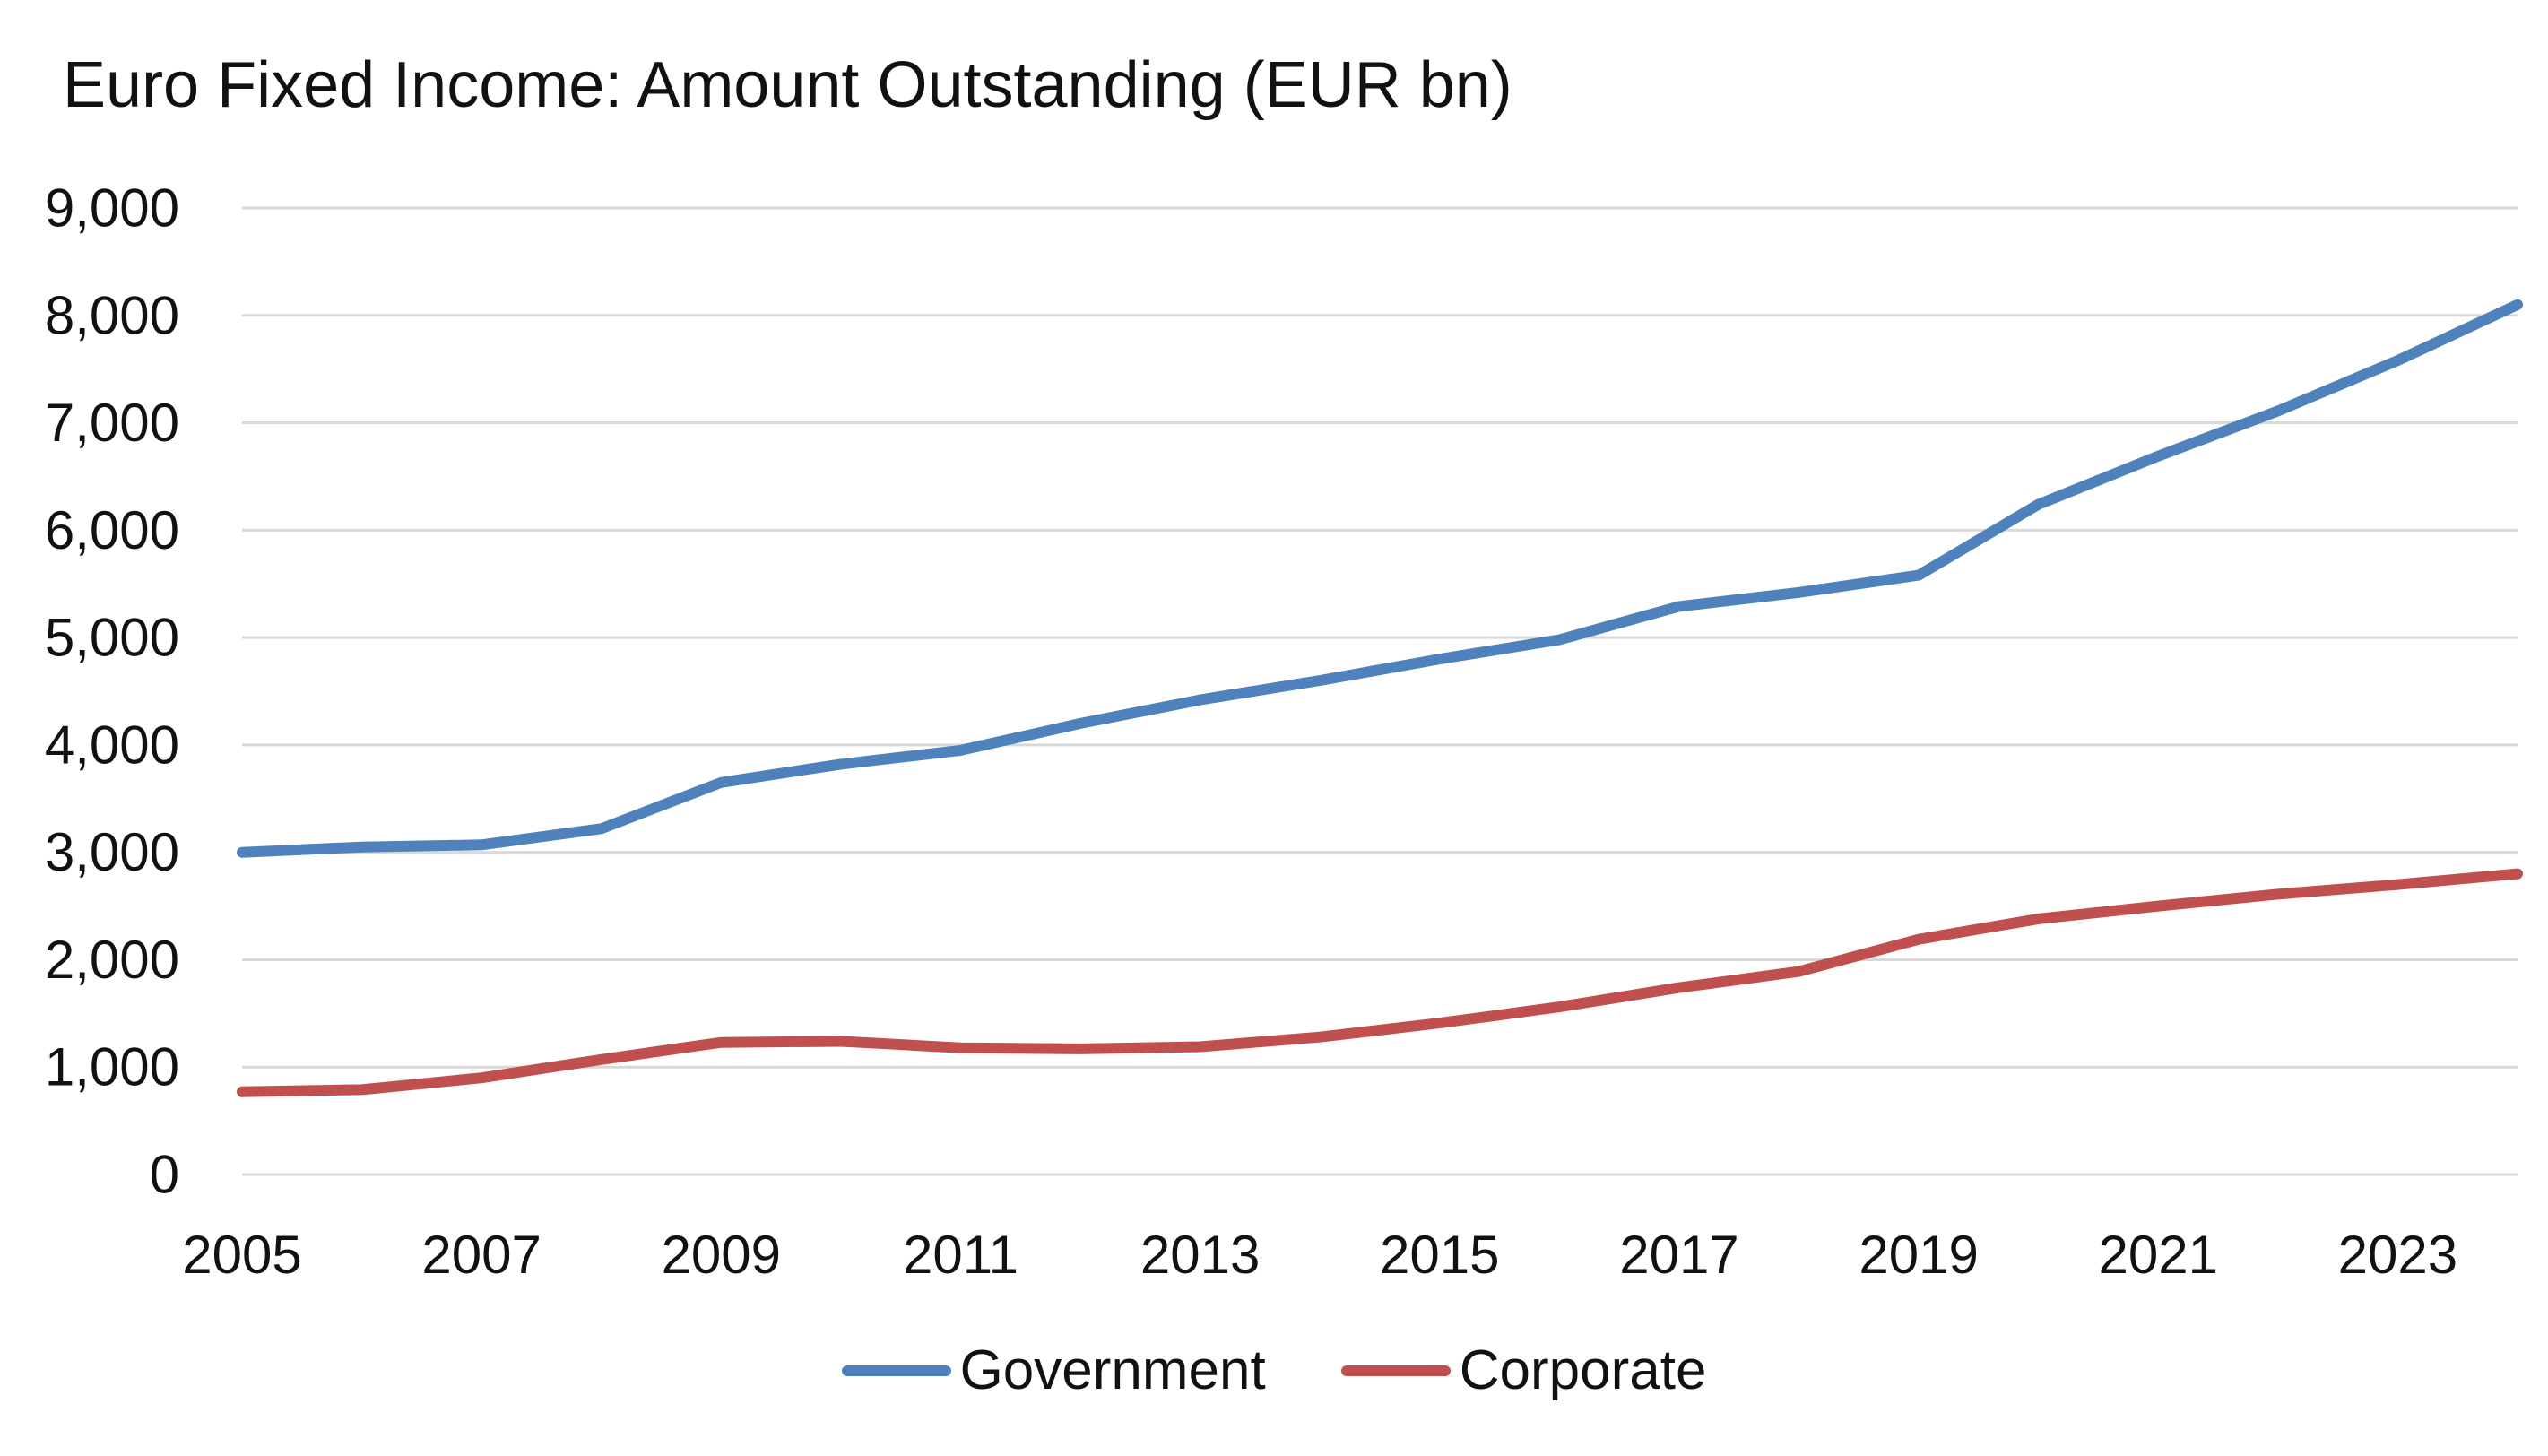 Image resolution: width=2548 pixels, height=1456 pixels. Describe the element at coordinates (1678, 1255) in the screenshot. I see `x-tick-label: 2017` at that location.